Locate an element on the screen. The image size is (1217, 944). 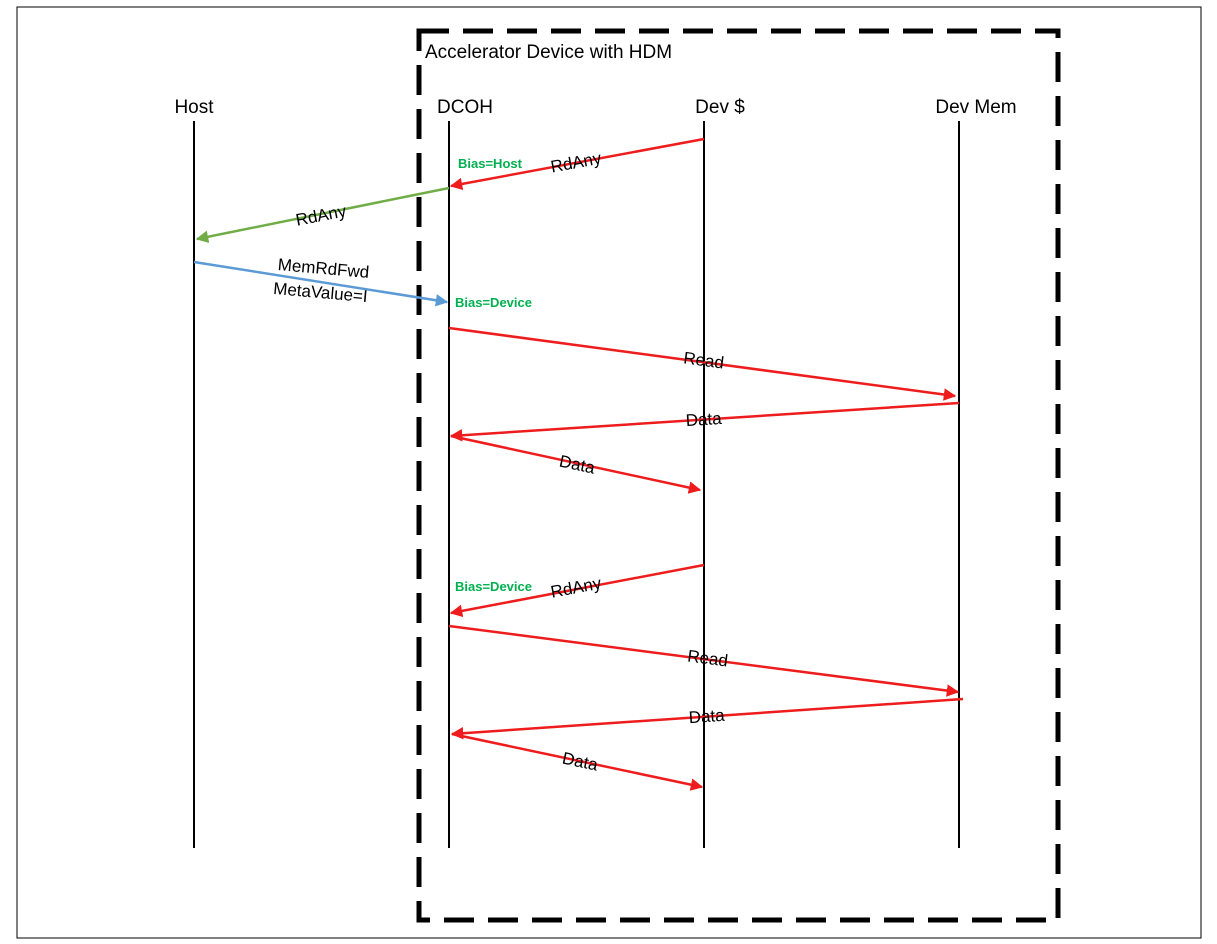
message-8-arrow is located at coordinates (707, 718).